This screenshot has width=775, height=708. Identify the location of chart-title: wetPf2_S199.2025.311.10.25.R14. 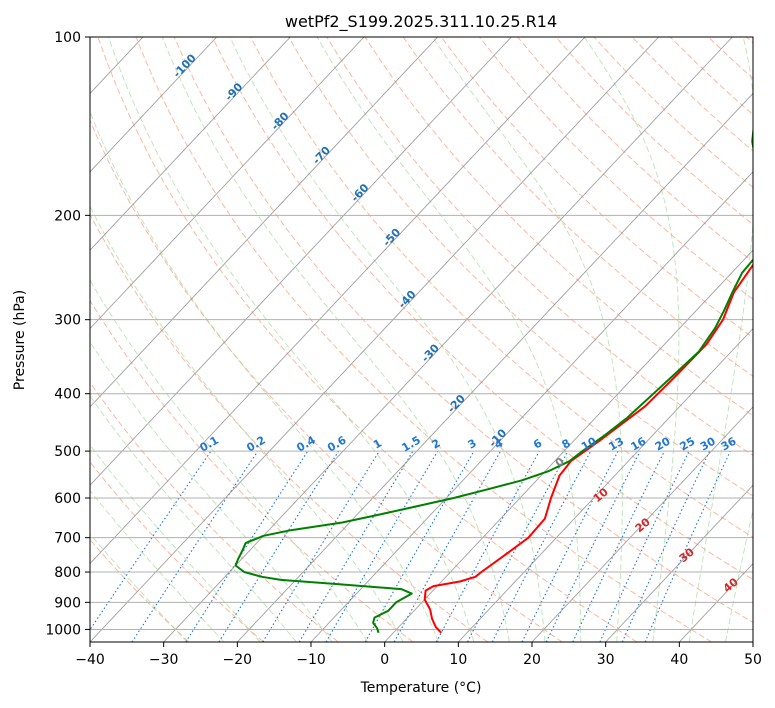
(421, 22).